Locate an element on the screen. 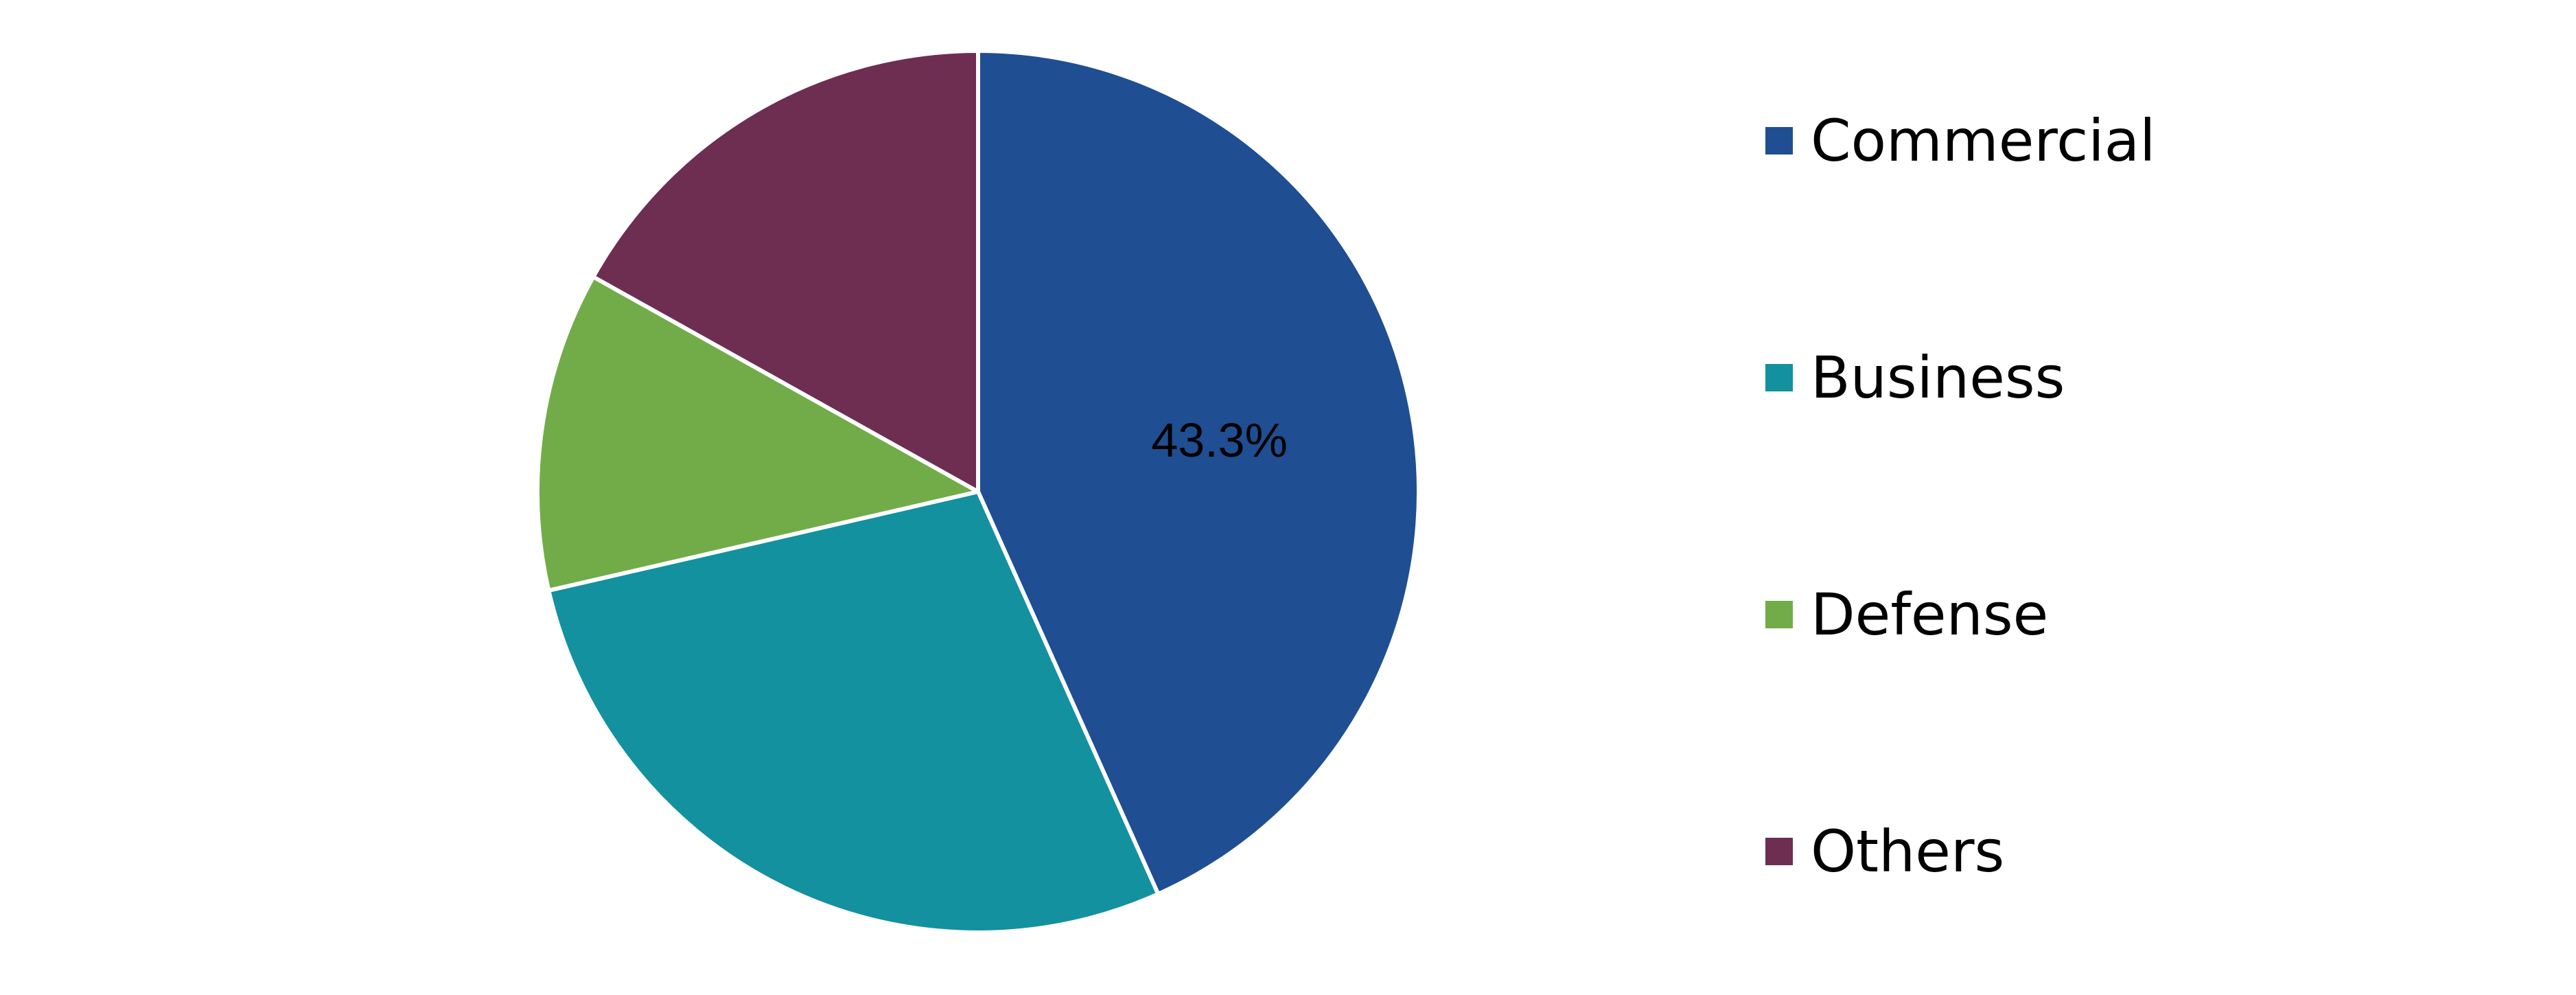  legend: Commercial Business Defense Others is located at coordinates (1960, 496).